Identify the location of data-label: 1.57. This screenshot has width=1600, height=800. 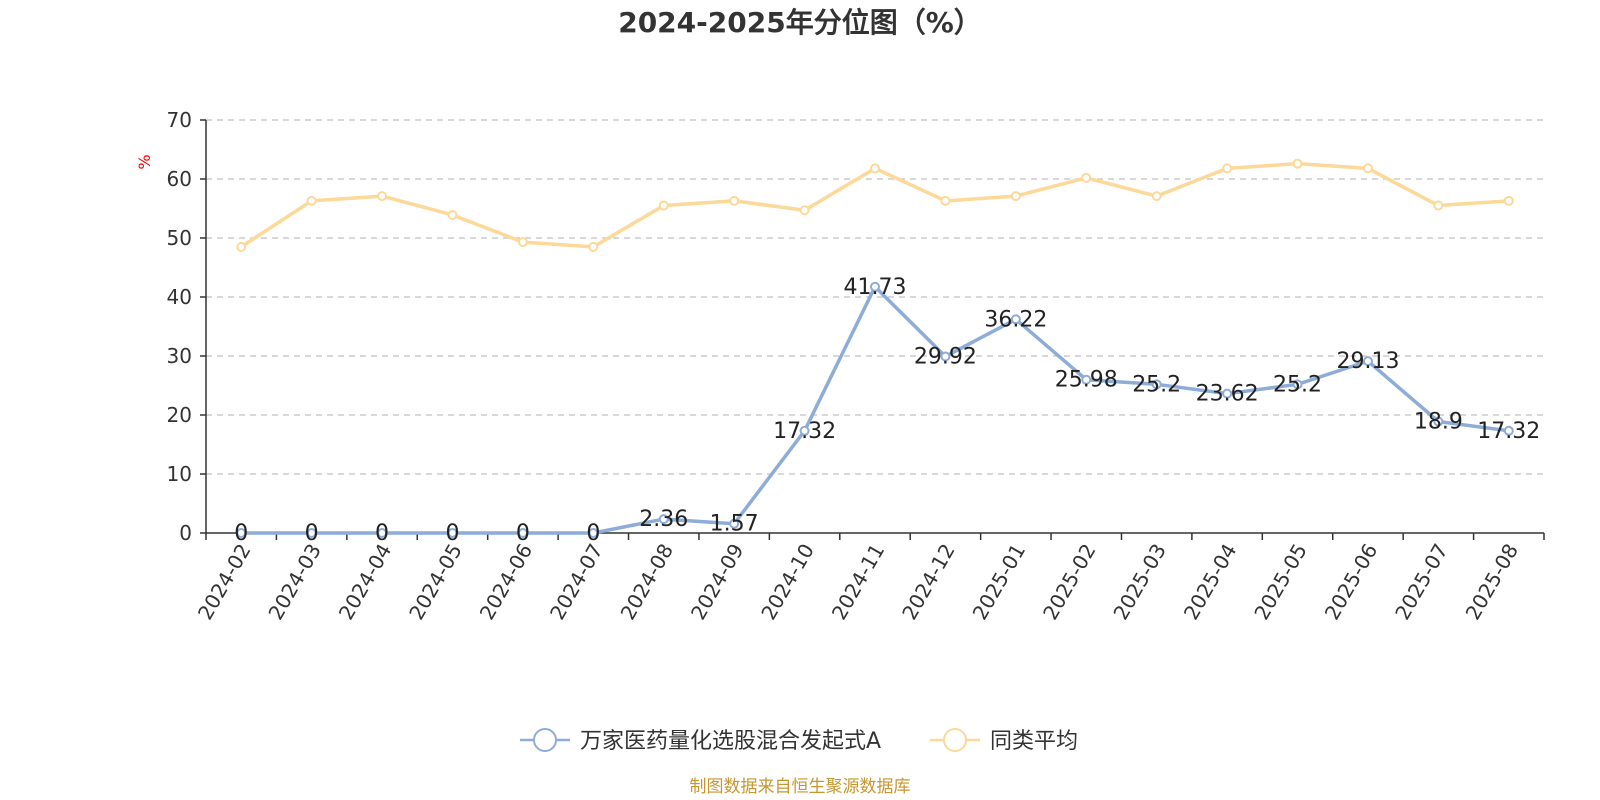
(734, 524).